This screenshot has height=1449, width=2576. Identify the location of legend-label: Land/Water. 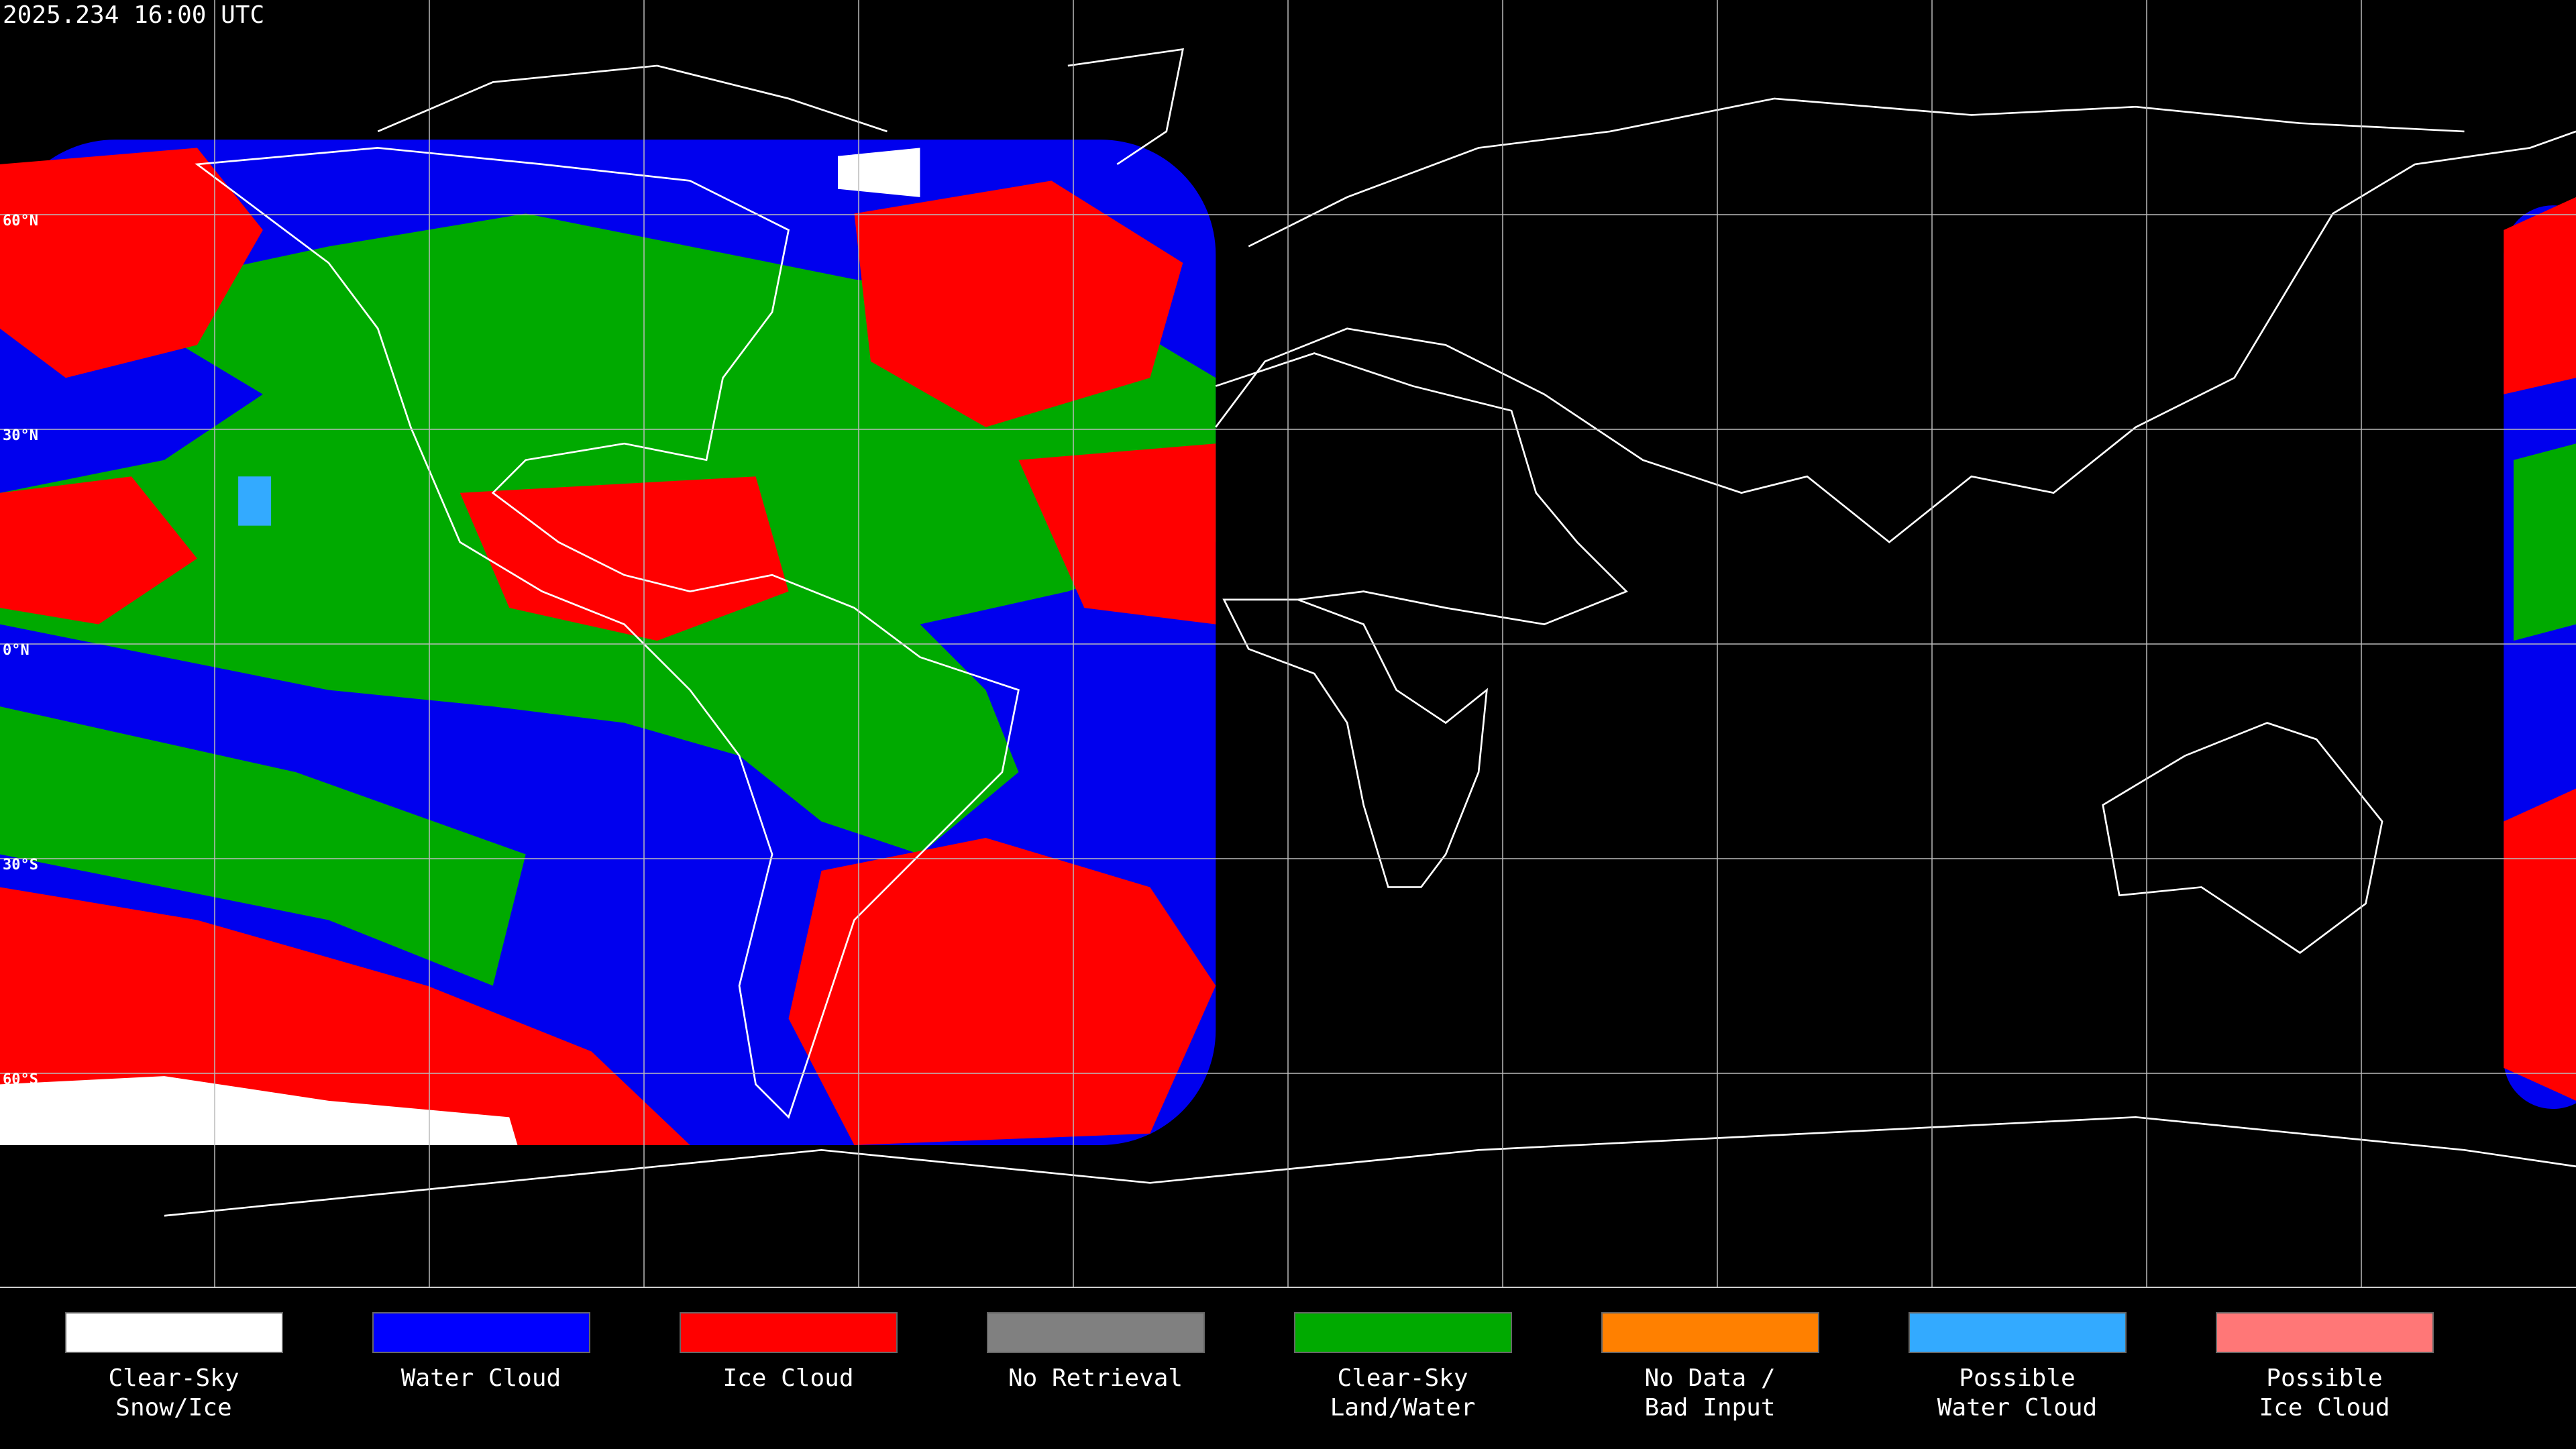
(1403, 1407).